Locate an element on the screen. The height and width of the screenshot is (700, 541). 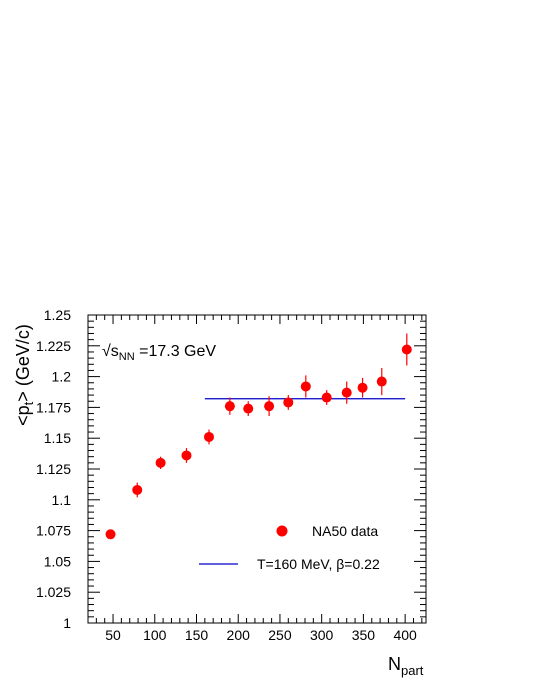
x-tick-label: 150 is located at coordinates (197, 635).